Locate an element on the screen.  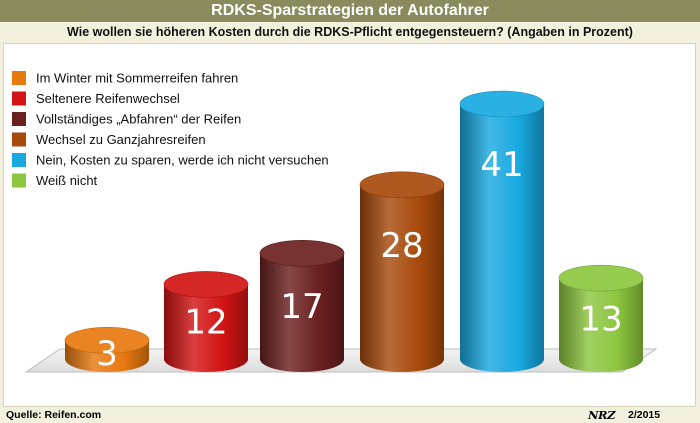
bar: 13 is located at coordinates (601, 318).